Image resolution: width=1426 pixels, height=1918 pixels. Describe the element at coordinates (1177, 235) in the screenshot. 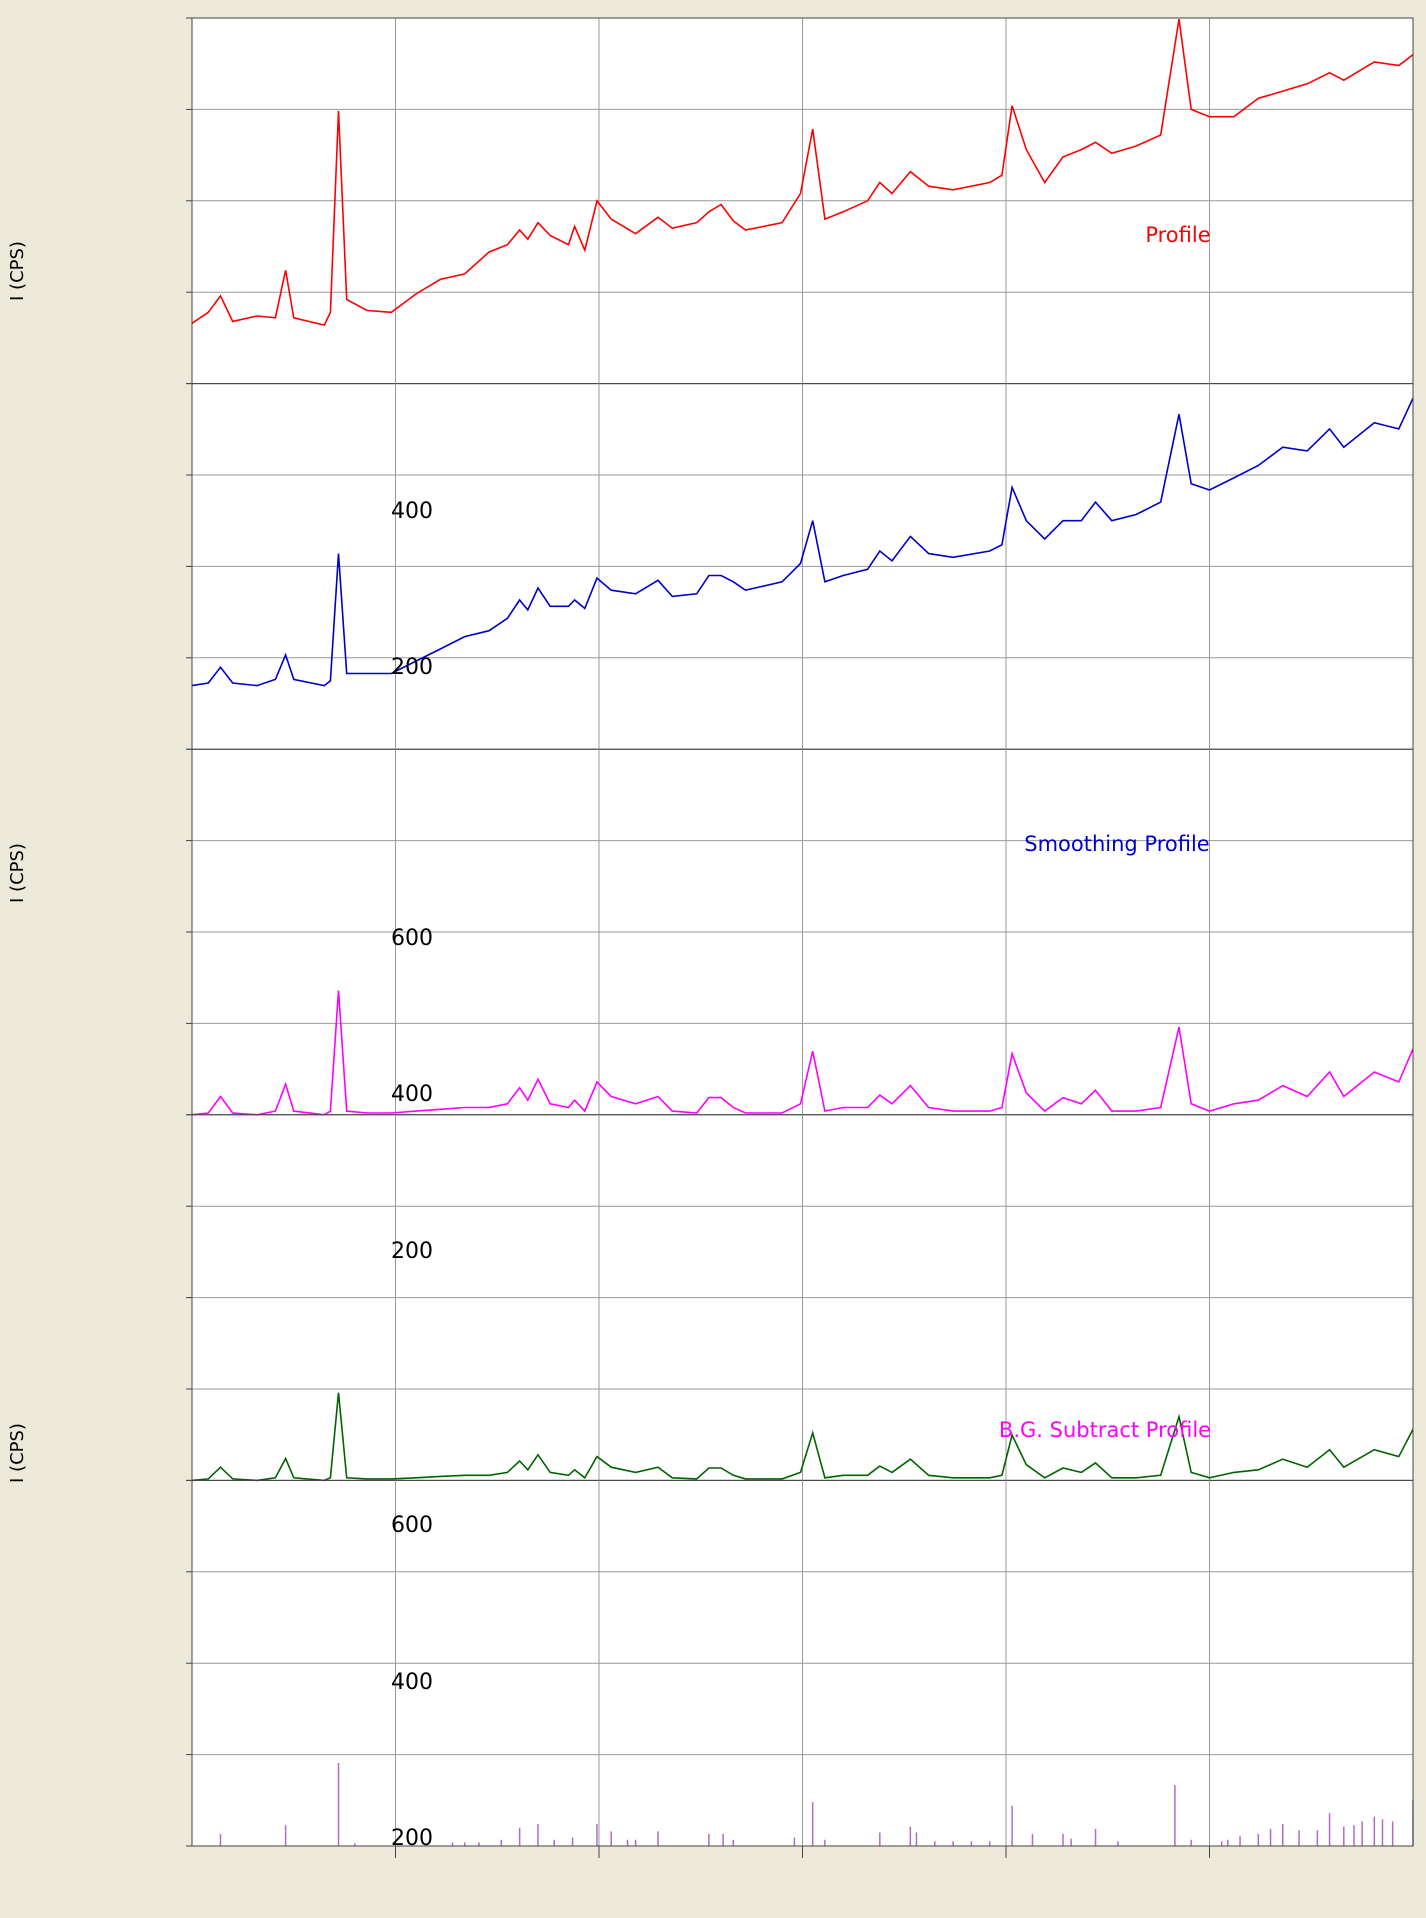

I see `profile-label: Profile` at that location.